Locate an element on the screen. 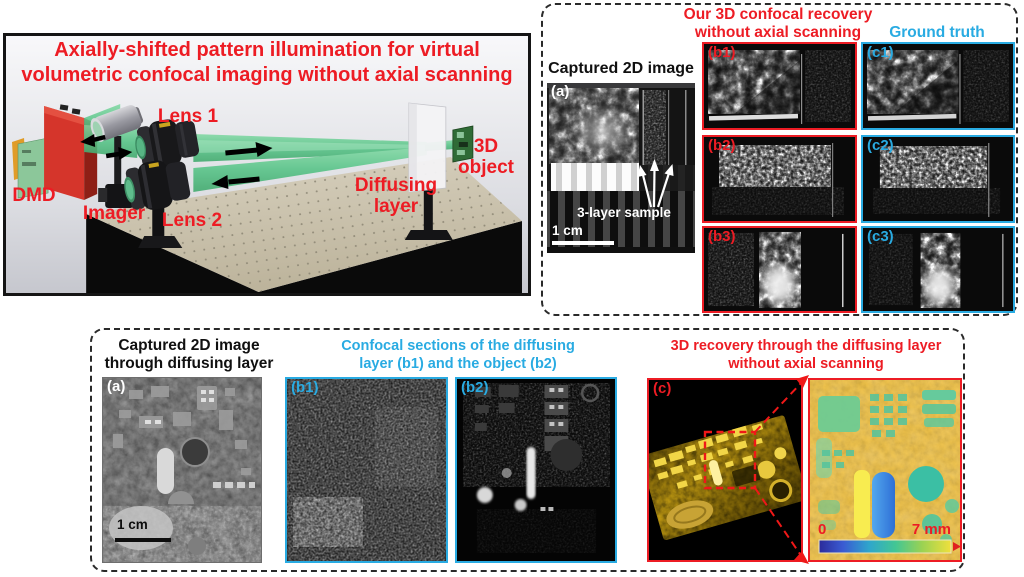 This screenshot has height=577, width=1024. colorbar-max-label: 7 mm is located at coordinates (931, 529).